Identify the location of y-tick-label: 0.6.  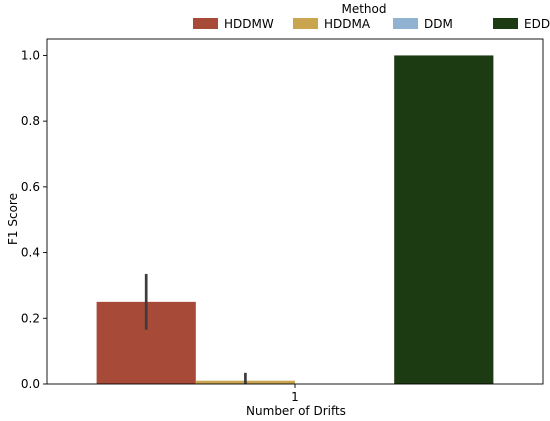
(30, 187).